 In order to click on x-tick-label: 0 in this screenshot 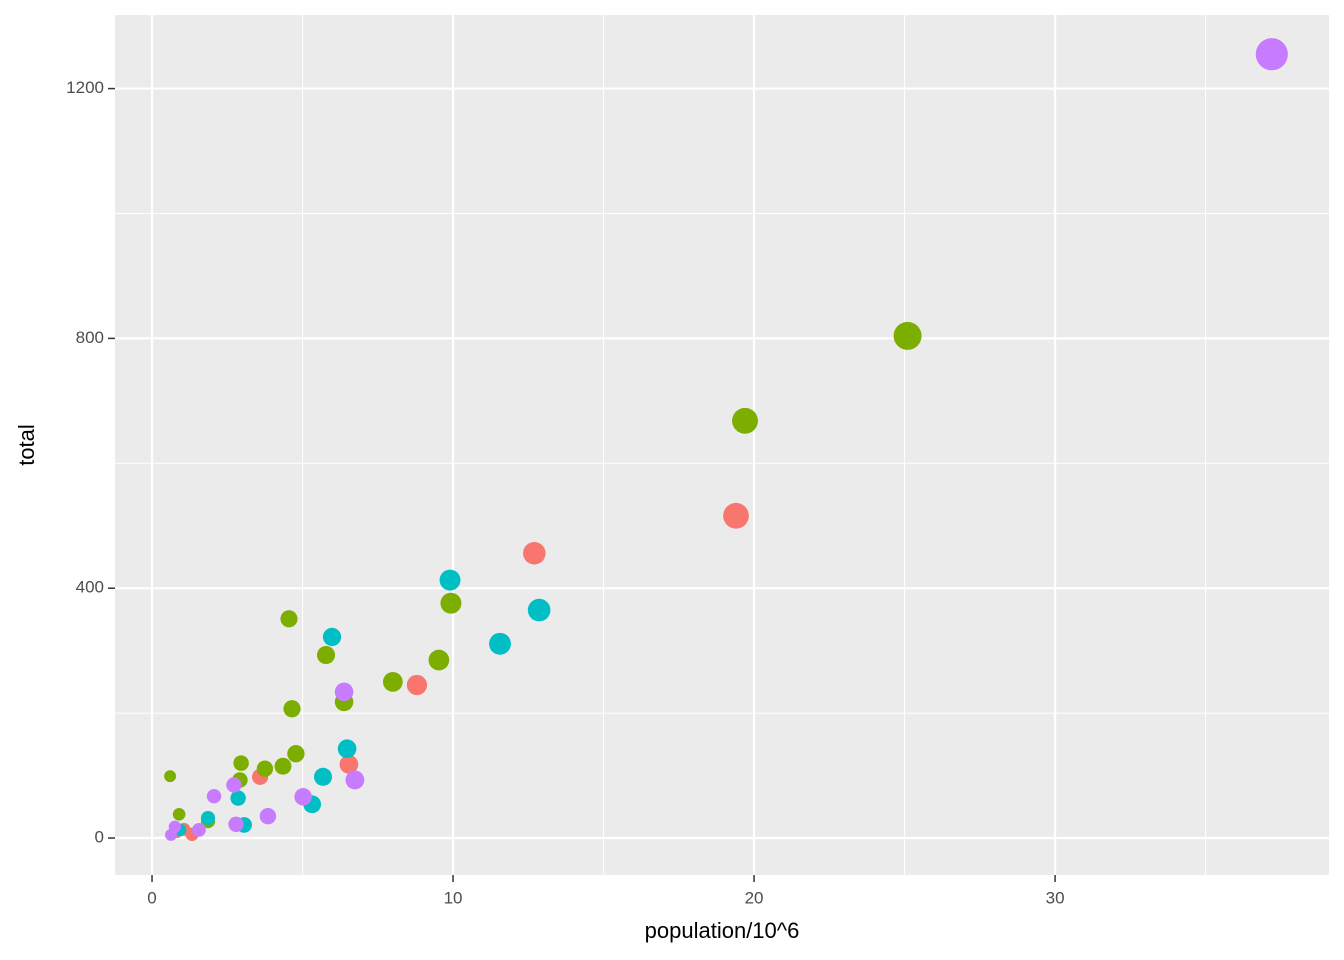, I will do `click(151, 897)`.